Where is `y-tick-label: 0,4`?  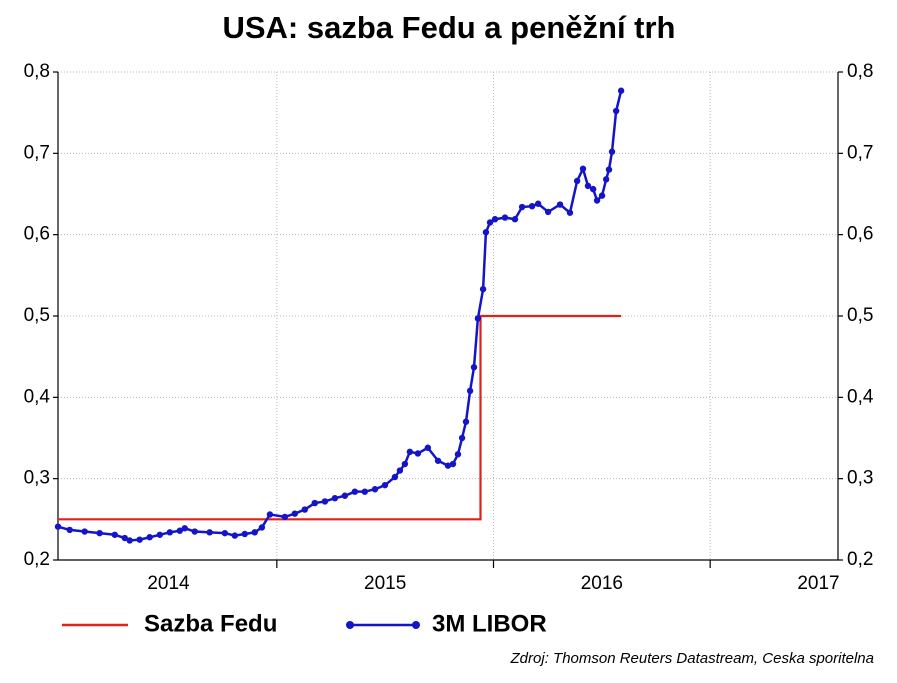 y-tick-label: 0,4 is located at coordinates (37, 396).